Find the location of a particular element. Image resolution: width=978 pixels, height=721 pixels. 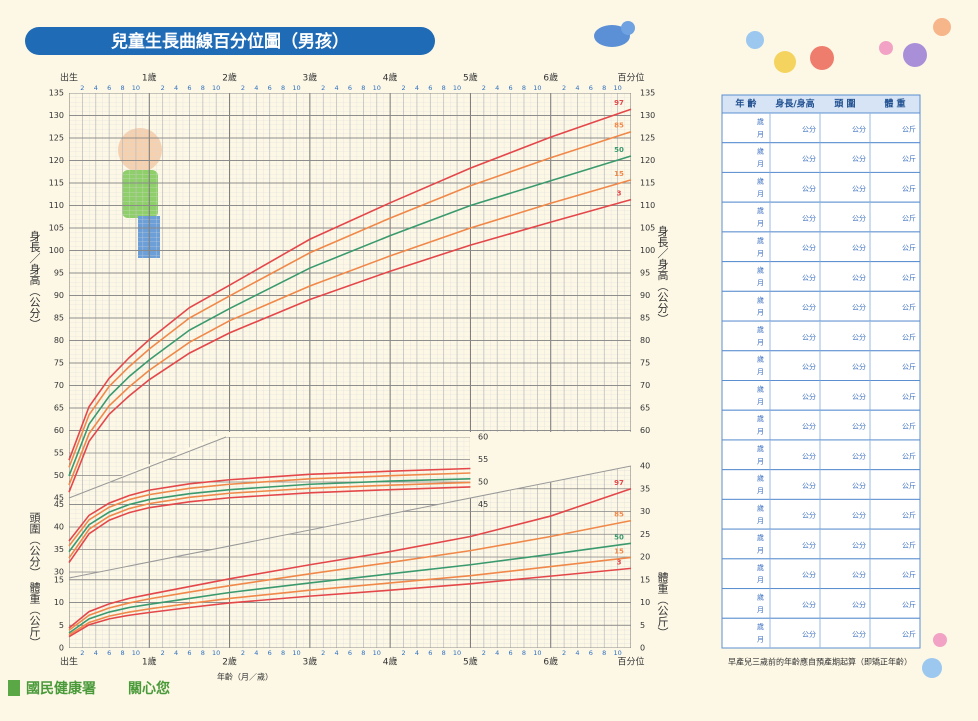

table-note: 早產兒三歲前的年齡應自預產期起算（即矯正年齡） is located at coordinates (820, 662).